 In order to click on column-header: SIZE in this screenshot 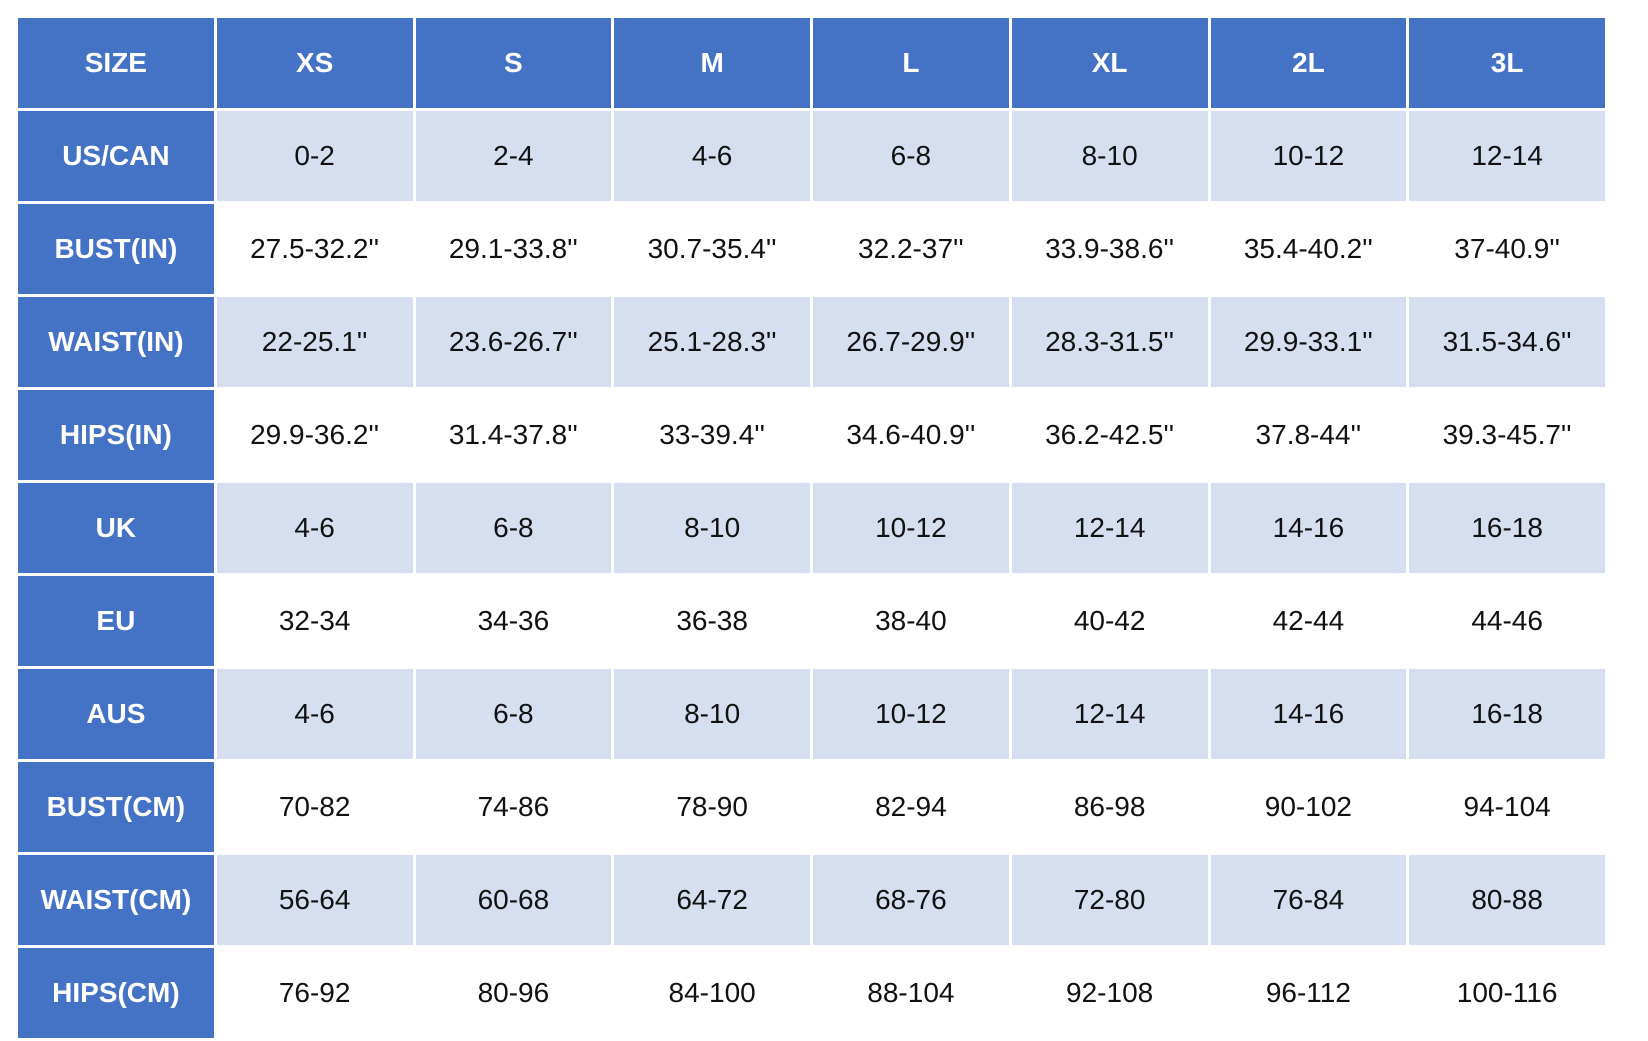, I will do `click(116, 63)`.